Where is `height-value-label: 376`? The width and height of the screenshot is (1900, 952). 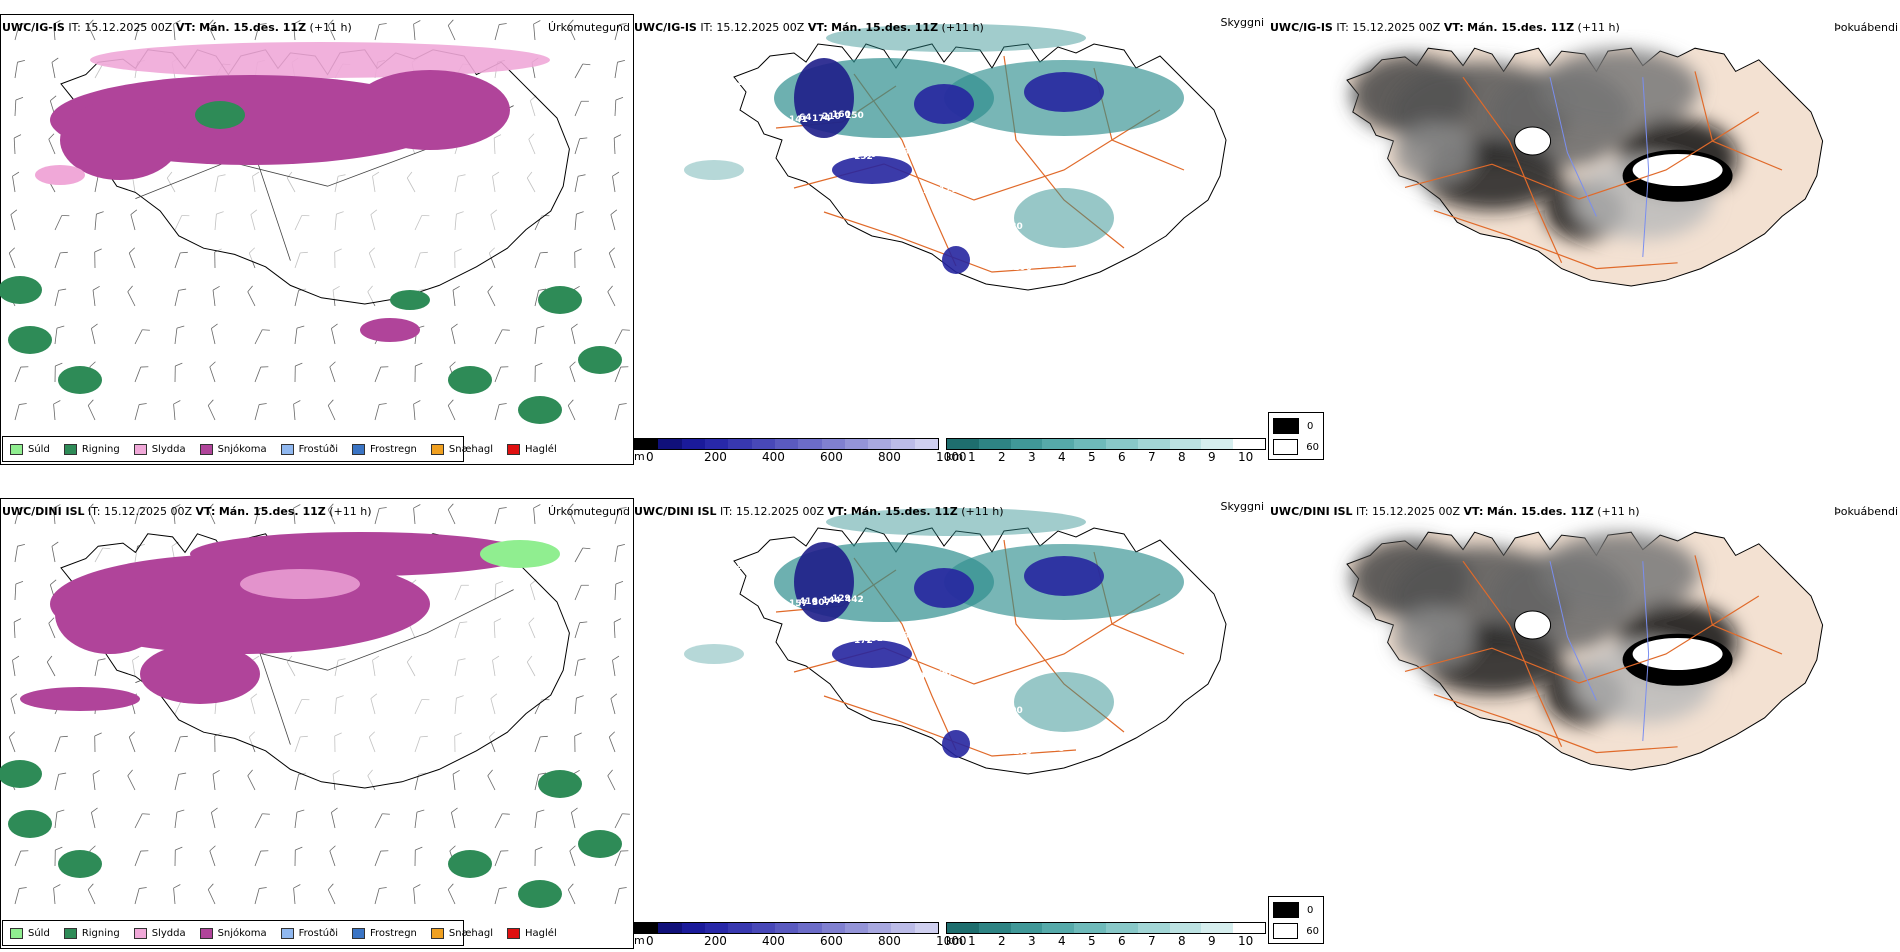
height-value-label: 376 is located at coordinates (883, 153).